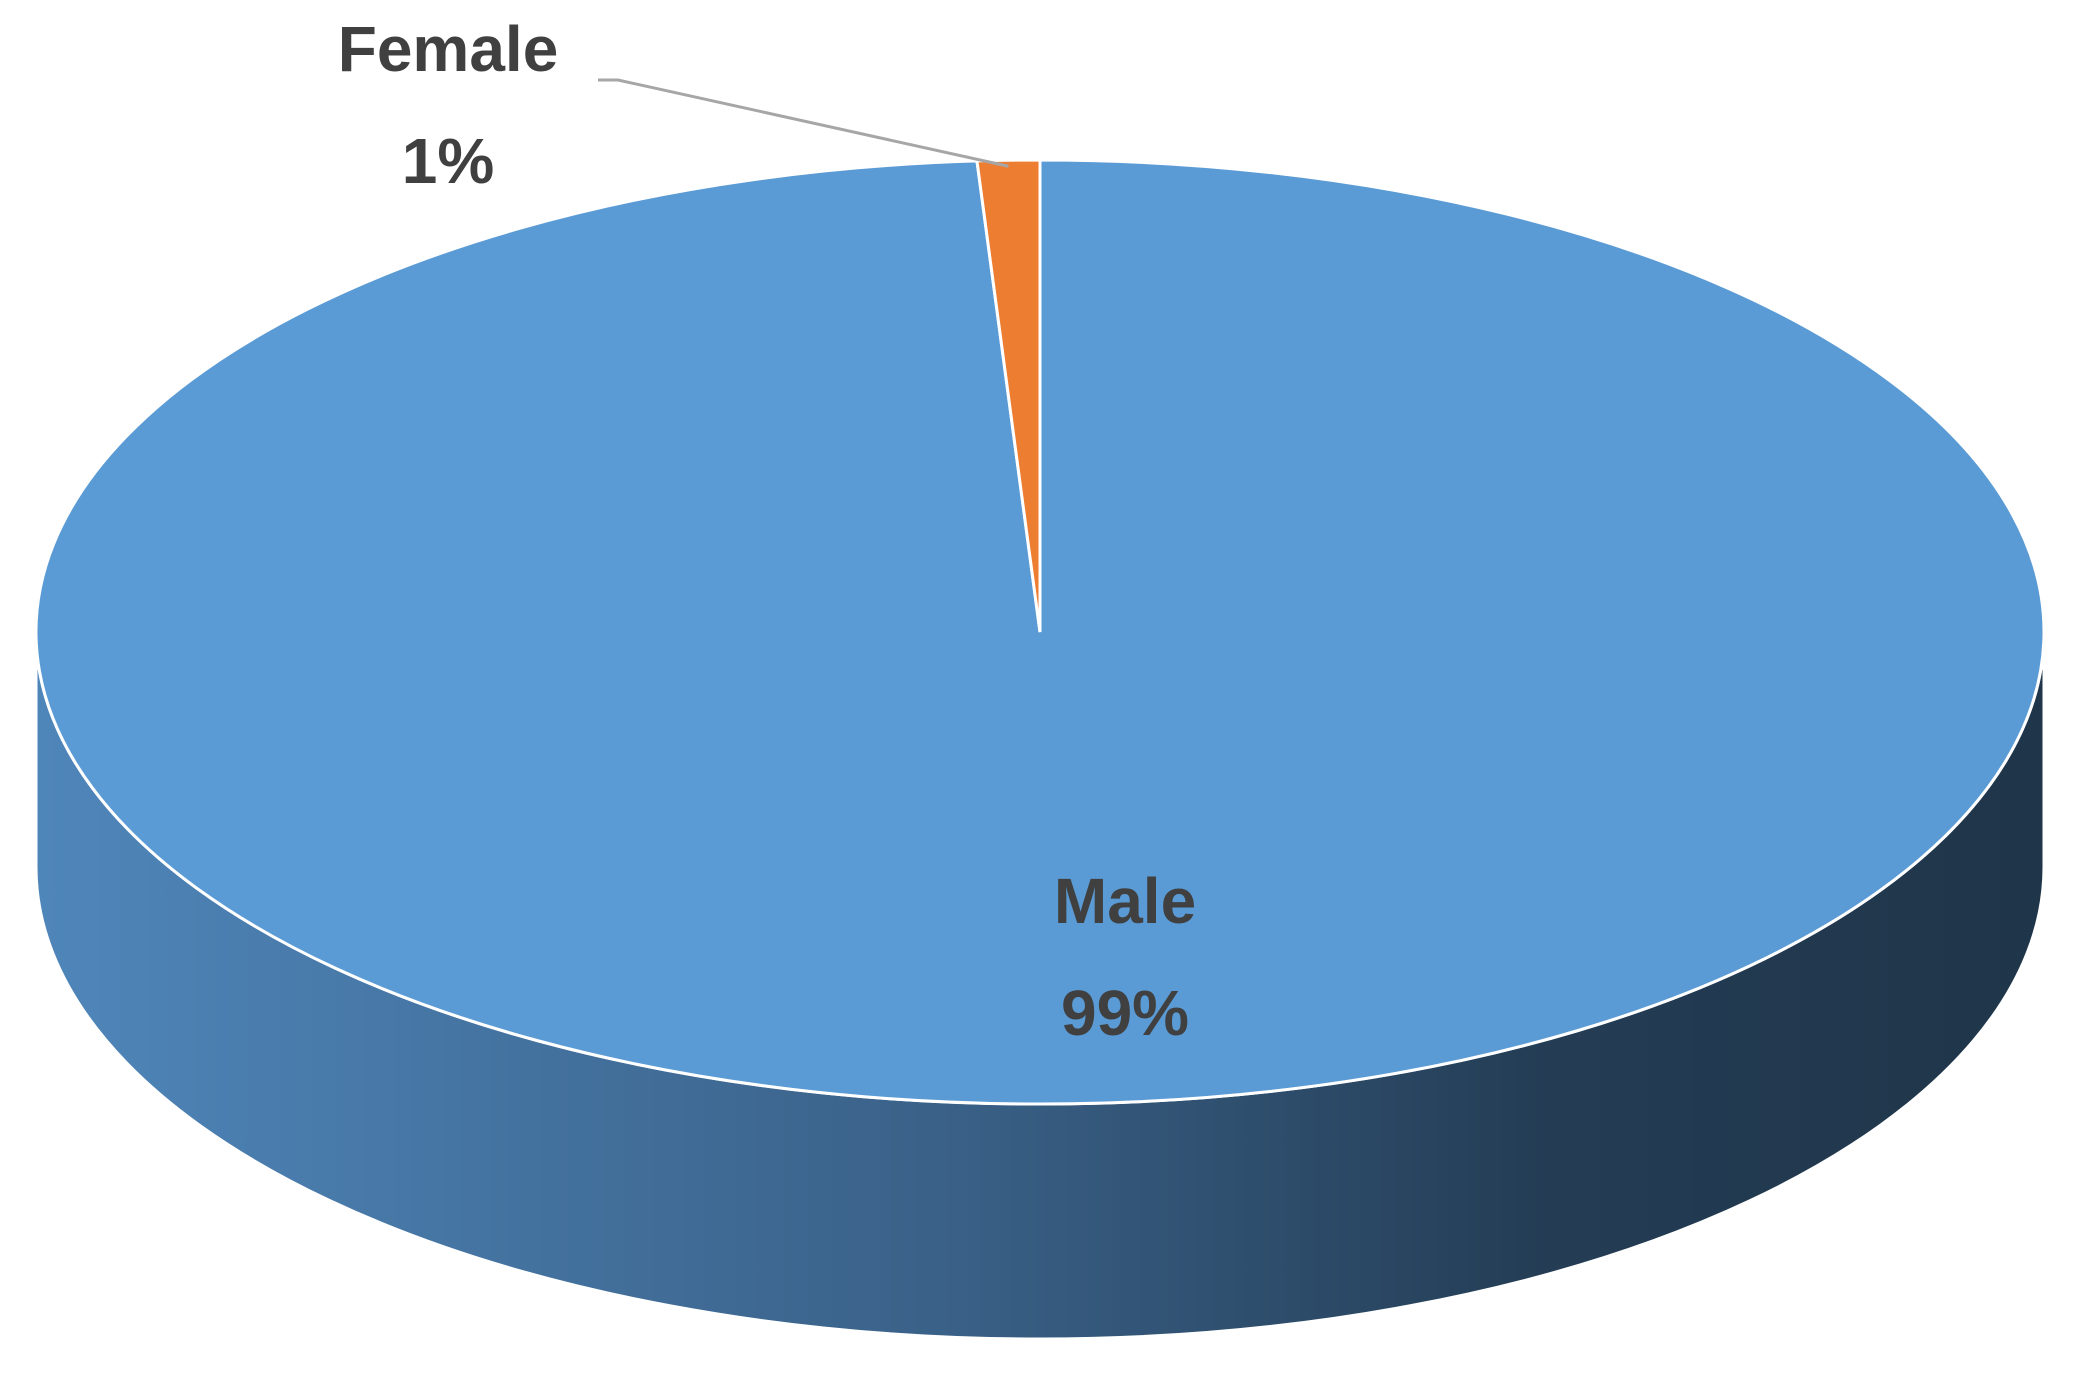 The width and height of the screenshot is (2085, 1376). I want to click on data-label-value: 99%, so click(1125, 1013).